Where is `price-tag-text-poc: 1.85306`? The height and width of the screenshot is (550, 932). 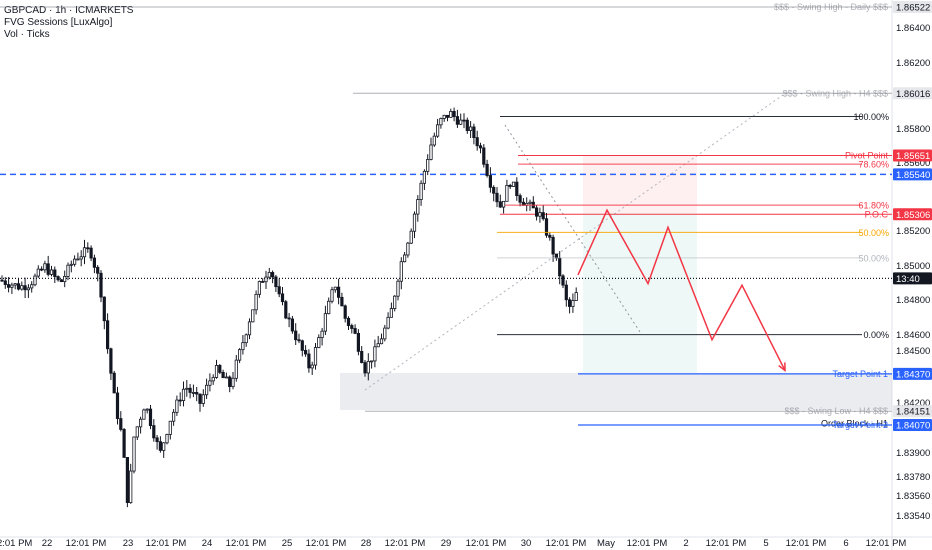
price-tag-text-poc: 1.85306 is located at coordinates (913, 215).